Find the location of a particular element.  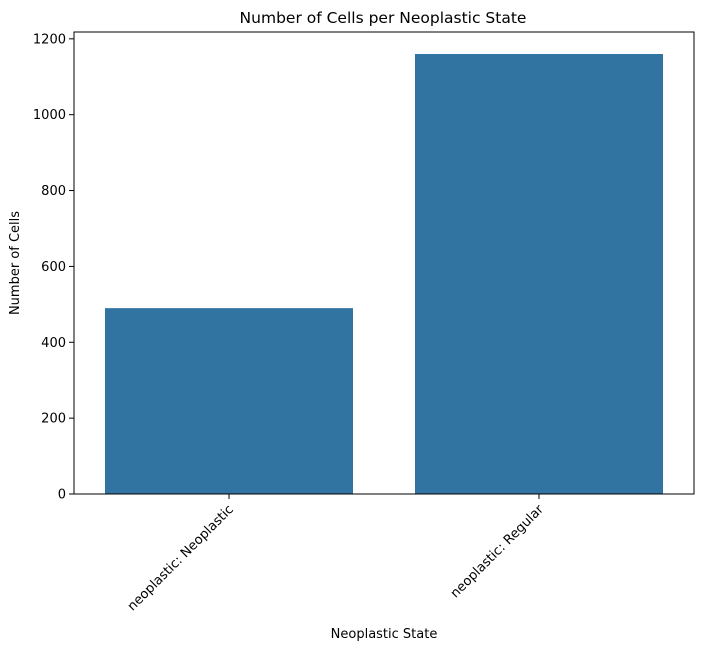

x-tick-label: neoplastic: Regular is located at coordinates (497, 551).